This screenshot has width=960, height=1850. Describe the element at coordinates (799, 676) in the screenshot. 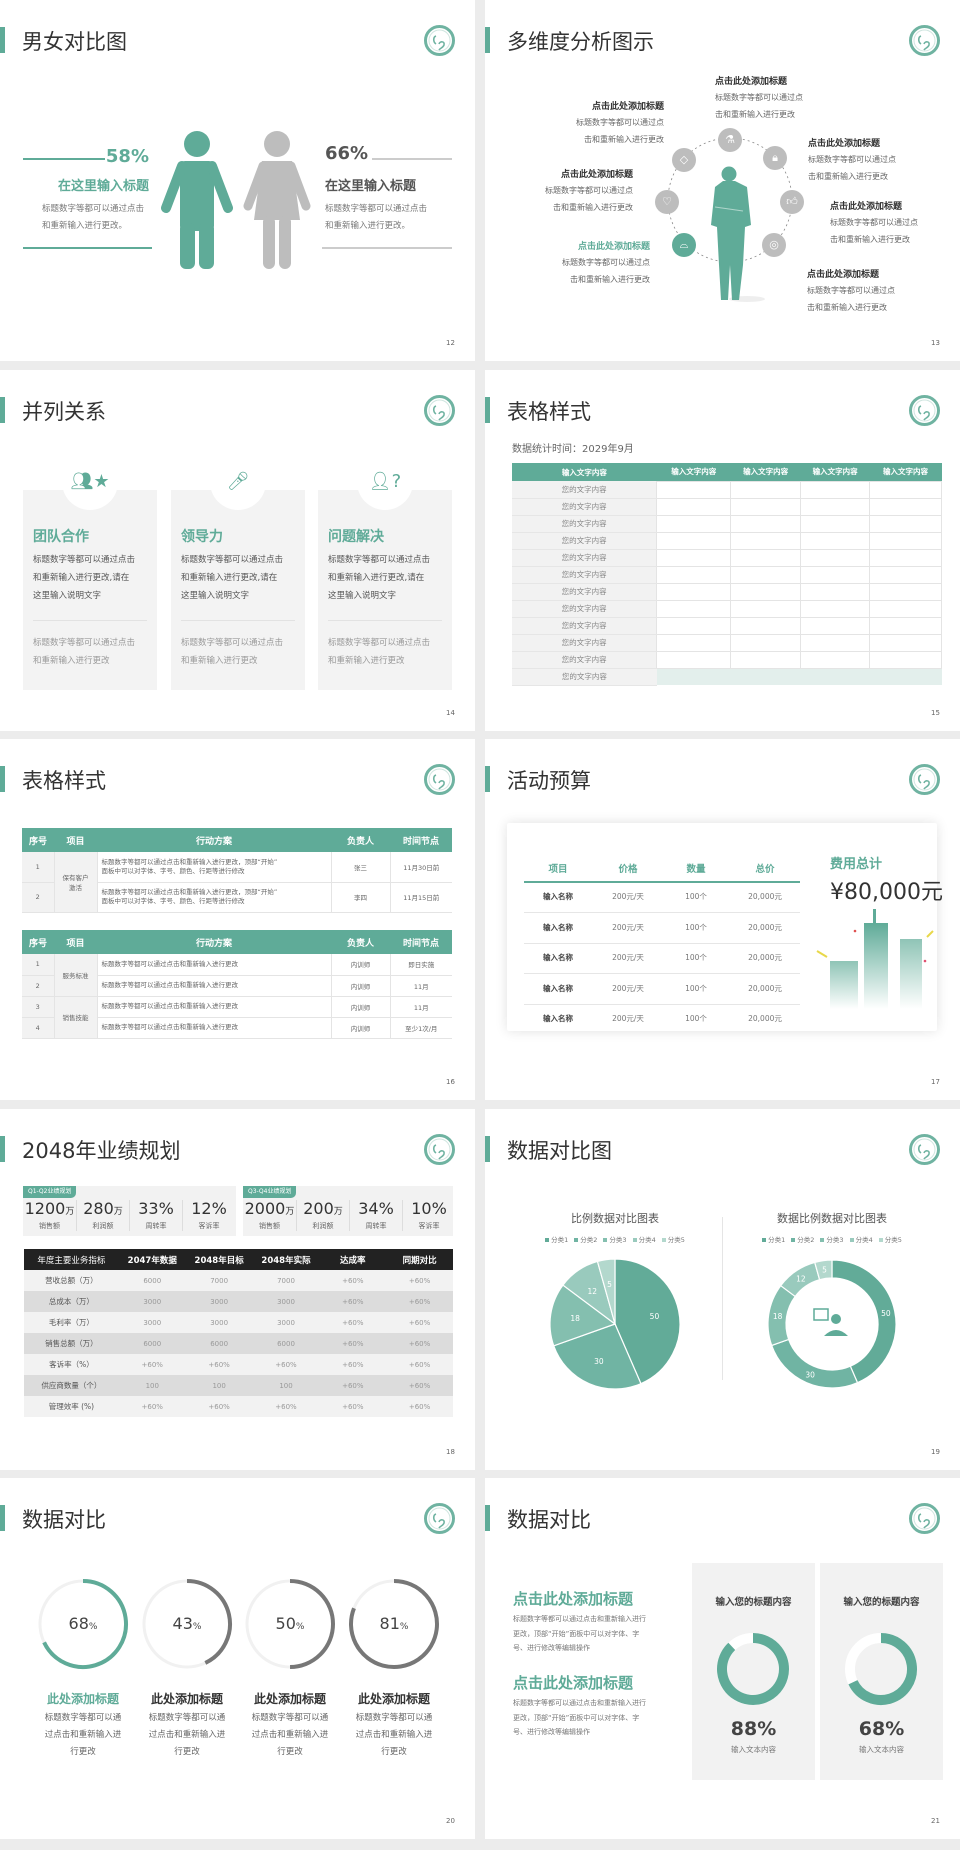

I see `summary-cell` at that location.